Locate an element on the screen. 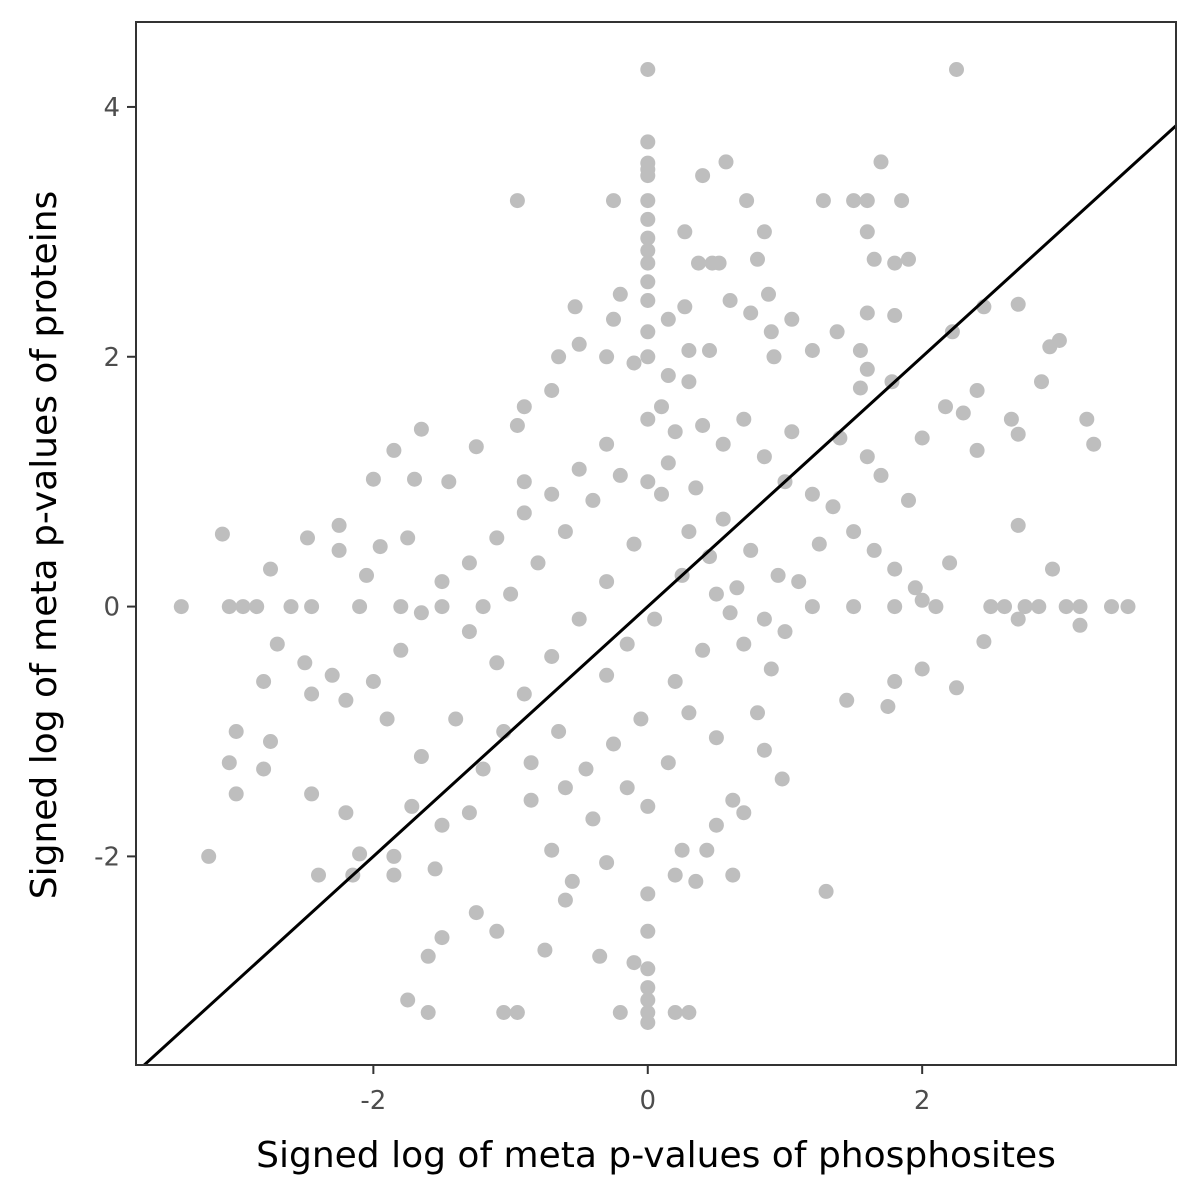  x-tick-label: 0 is located at coordinates (647, 1101).